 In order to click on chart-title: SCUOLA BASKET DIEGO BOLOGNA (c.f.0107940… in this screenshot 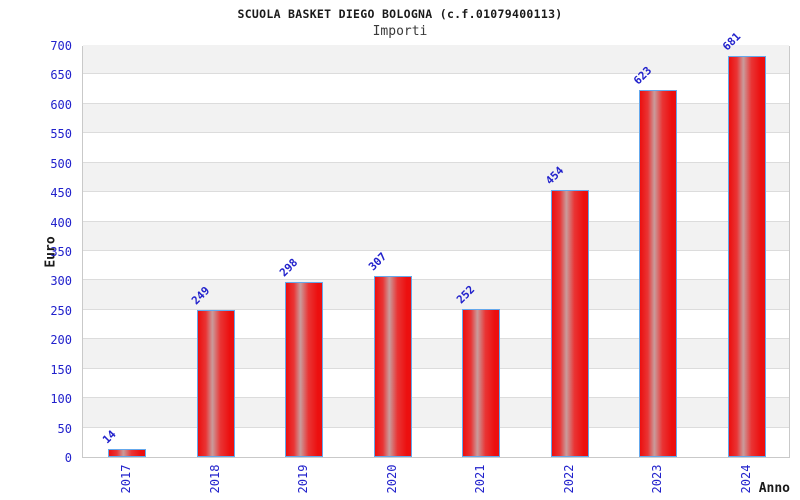, I will do `click(400, 14)`.